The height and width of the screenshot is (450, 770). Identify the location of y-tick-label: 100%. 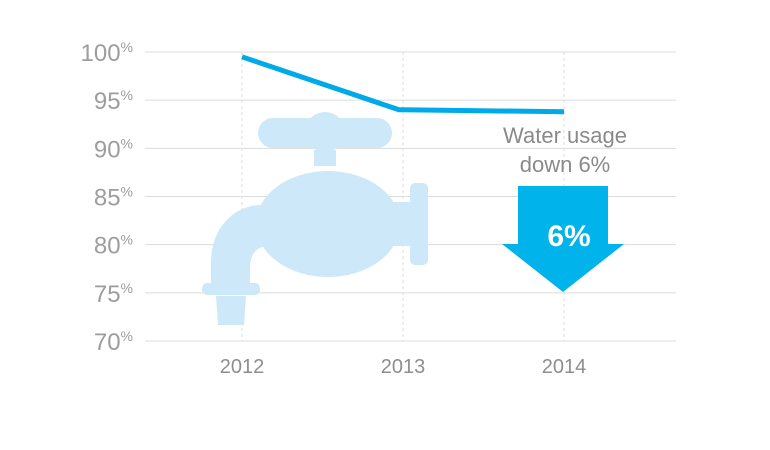
(107, 53).